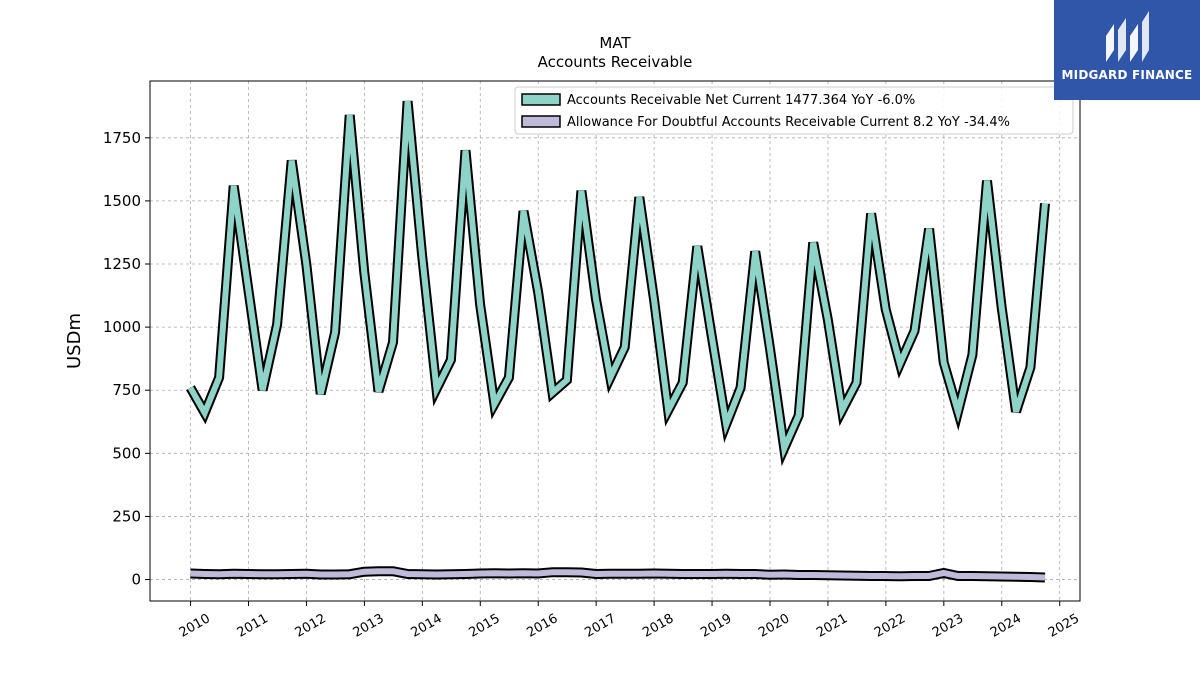 The image size is (1200, 675). I want to click on x-tick-label: 2017, so click(600, 626).